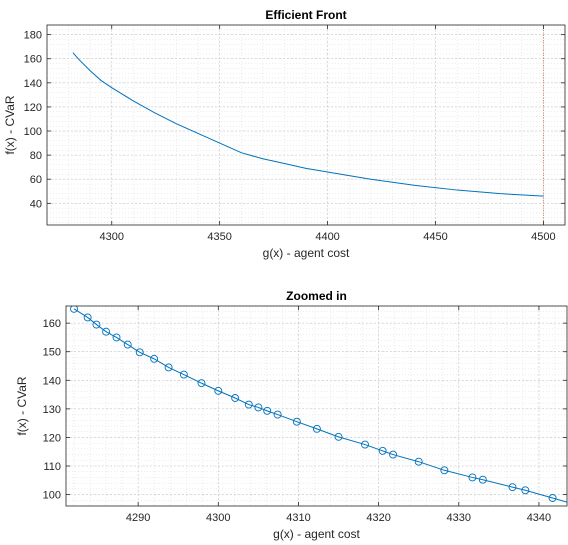  What do you see at coordinates (138, 518) in the screenshot?
I see `x-tick-label: 4290` at bounding box center [138, 518].